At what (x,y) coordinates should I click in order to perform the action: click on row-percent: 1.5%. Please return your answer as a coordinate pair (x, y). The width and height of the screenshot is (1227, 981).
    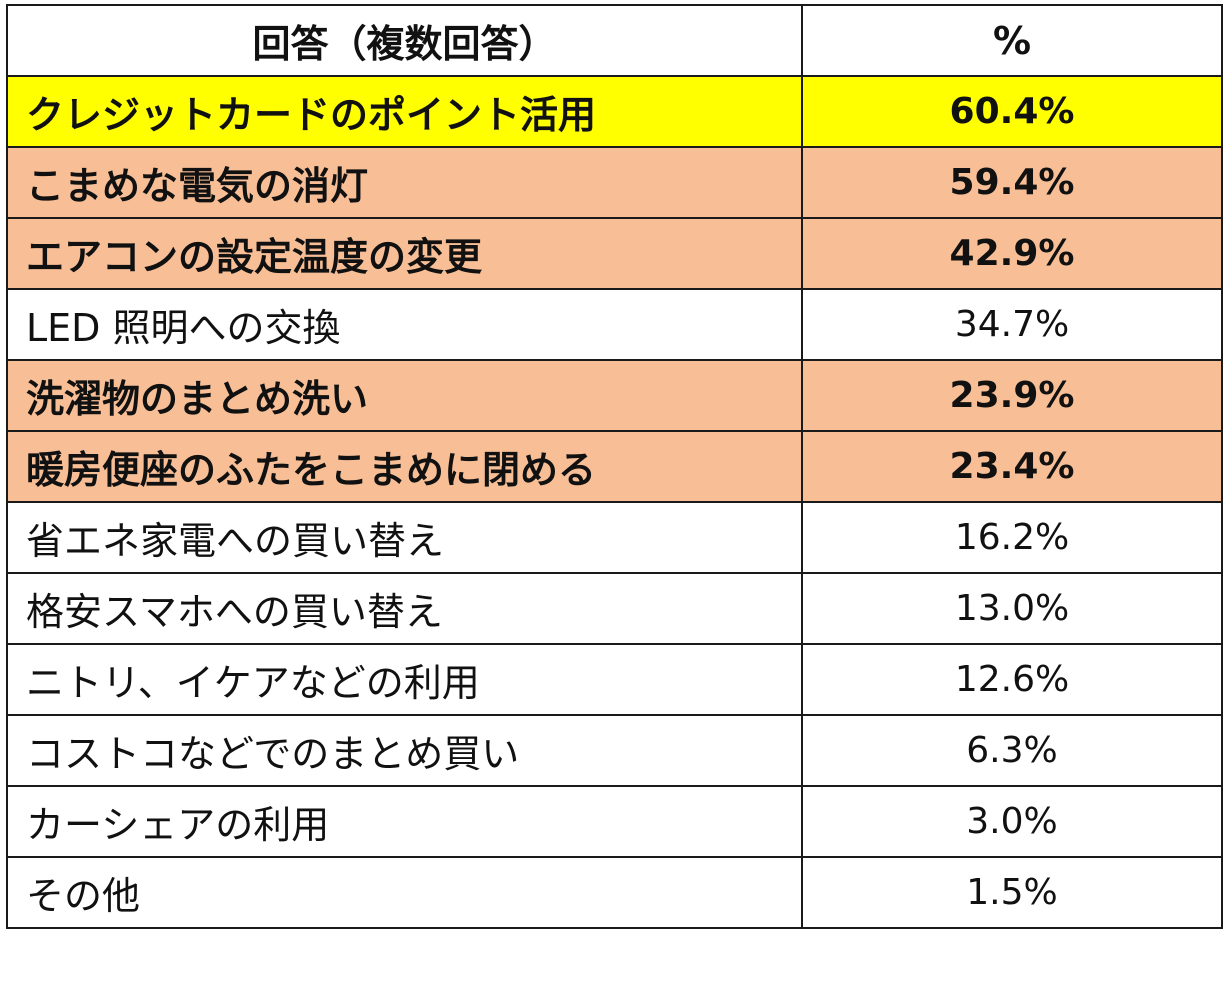
    Looking at the image, I should click on (1012, 892).